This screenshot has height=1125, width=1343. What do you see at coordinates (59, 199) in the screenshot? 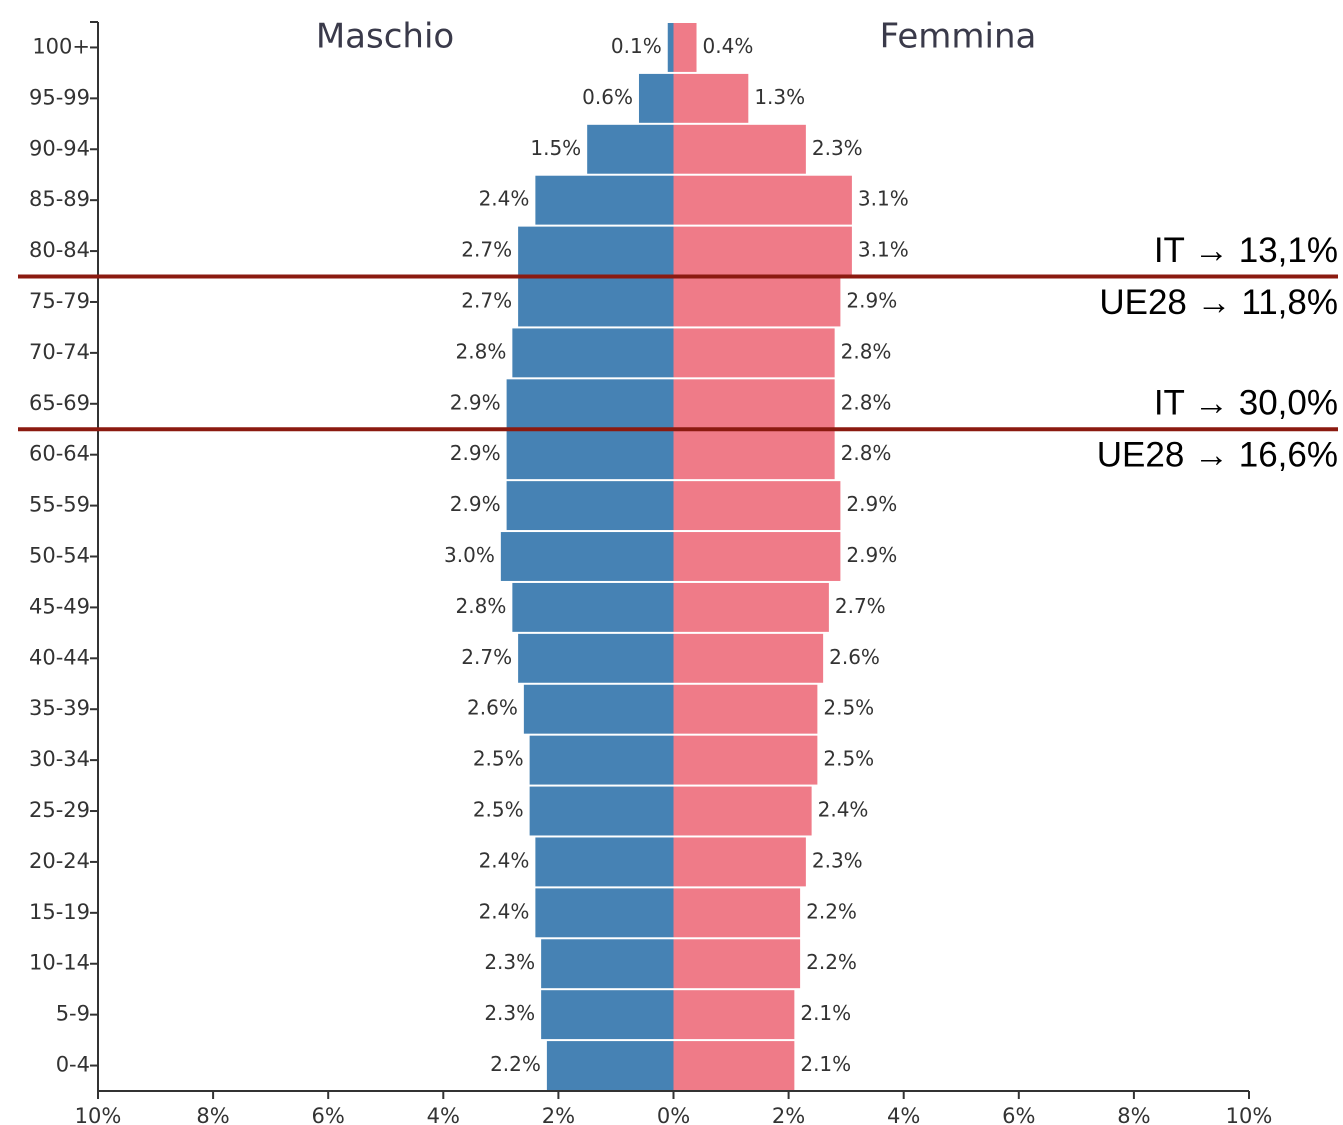
I see `y-tick-label: 85-89` at bounding box center [59, 199].